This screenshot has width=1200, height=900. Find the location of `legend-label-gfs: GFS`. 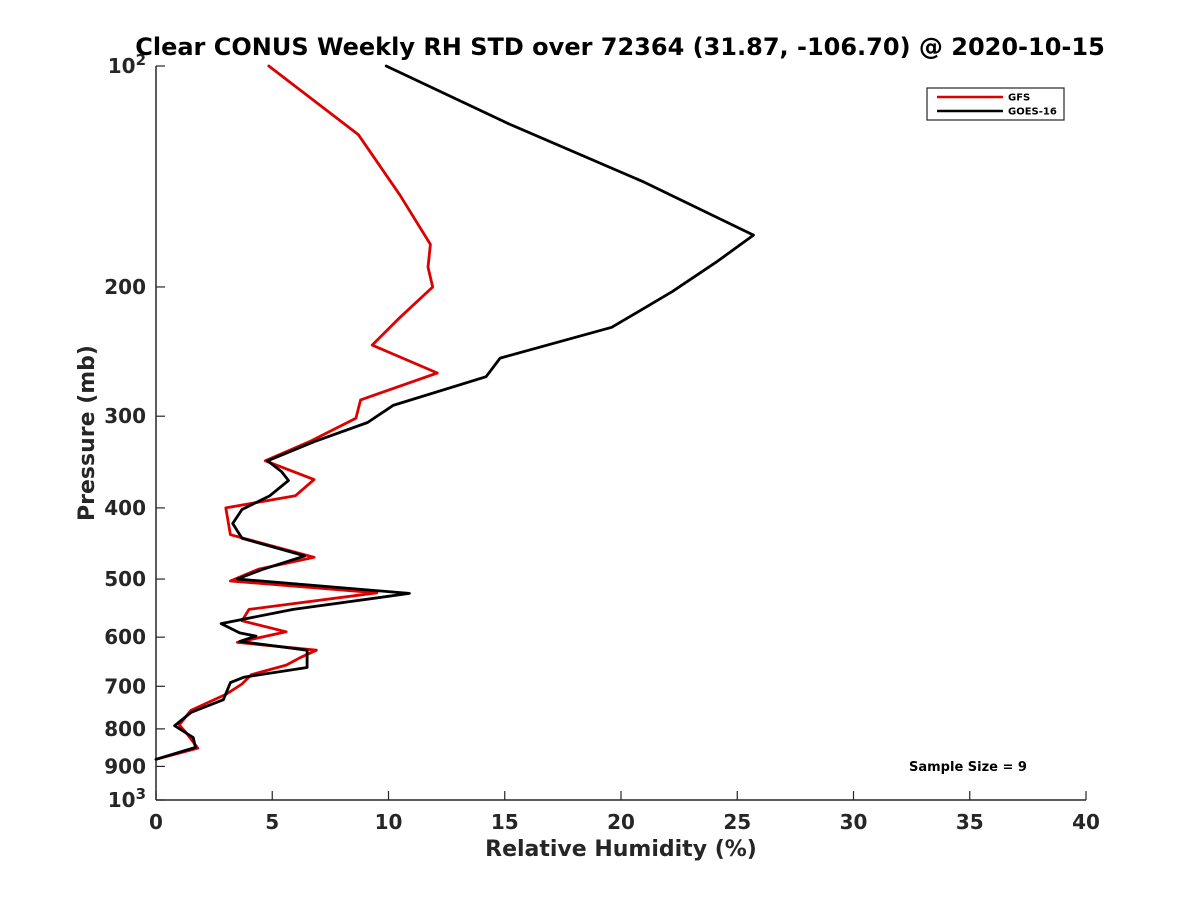

legend-label-gfs: GFS is located at coordinates (1019, 98).